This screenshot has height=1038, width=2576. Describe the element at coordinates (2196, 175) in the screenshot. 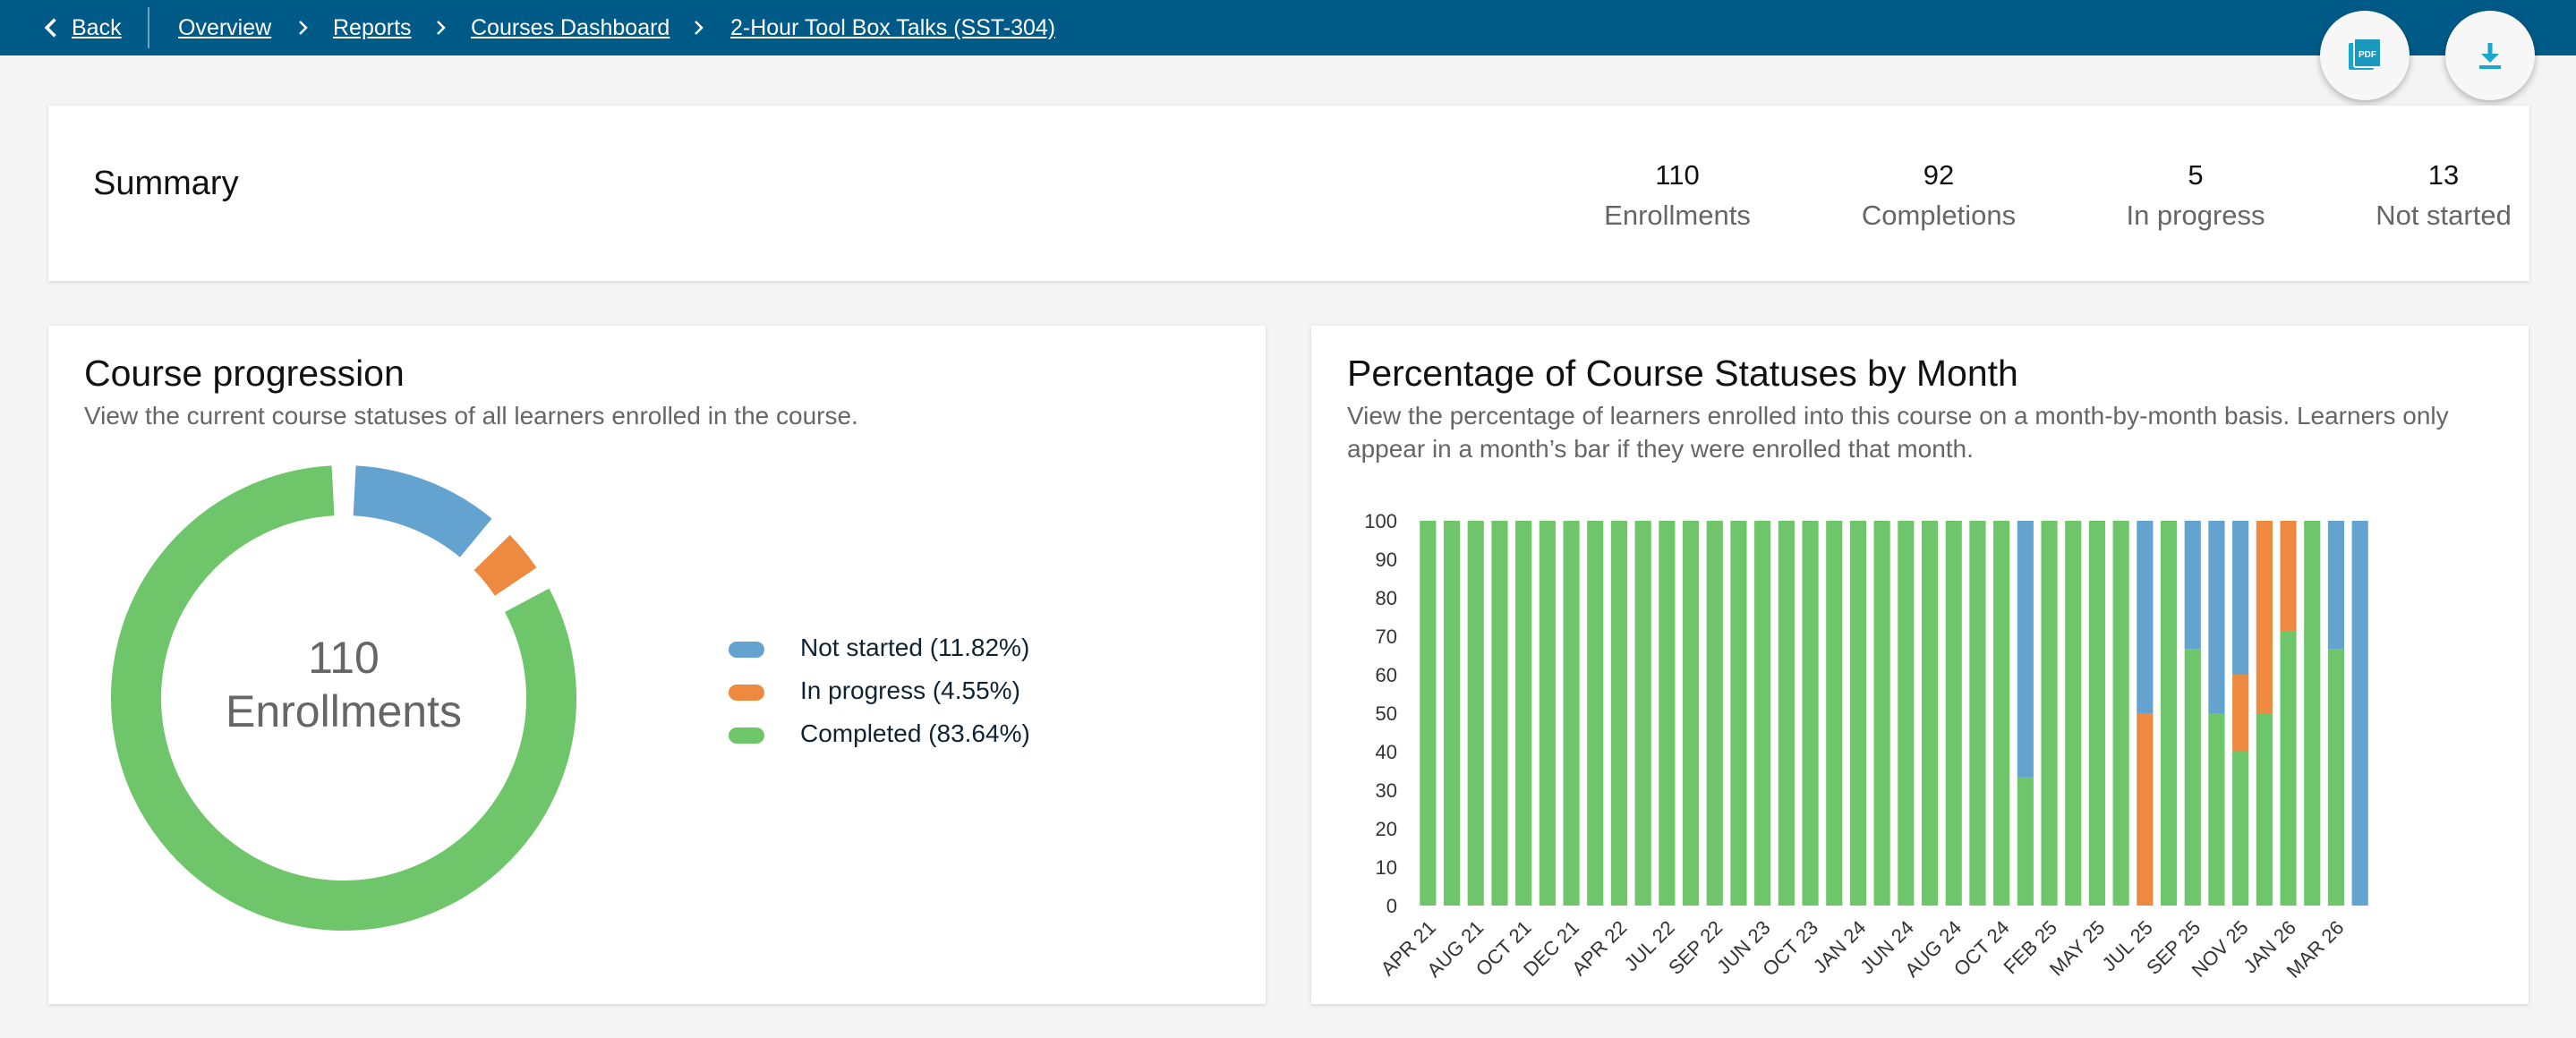

I see `stat-value: 5` at that location.